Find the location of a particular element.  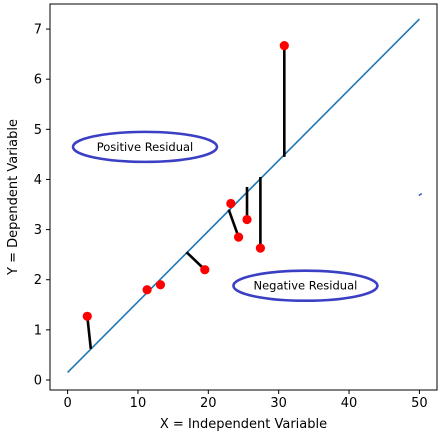

x-tick-label-50: 50 is located at coordinates (419, 403).